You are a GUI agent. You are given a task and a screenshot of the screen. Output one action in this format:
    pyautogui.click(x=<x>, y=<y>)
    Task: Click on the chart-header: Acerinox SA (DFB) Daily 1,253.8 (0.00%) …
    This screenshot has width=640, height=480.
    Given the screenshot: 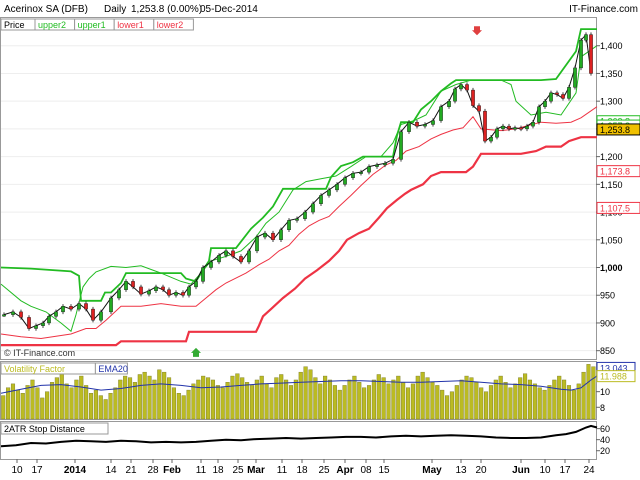 What is the action you would take?
    pyautogui.click(x=321, y=9)
    